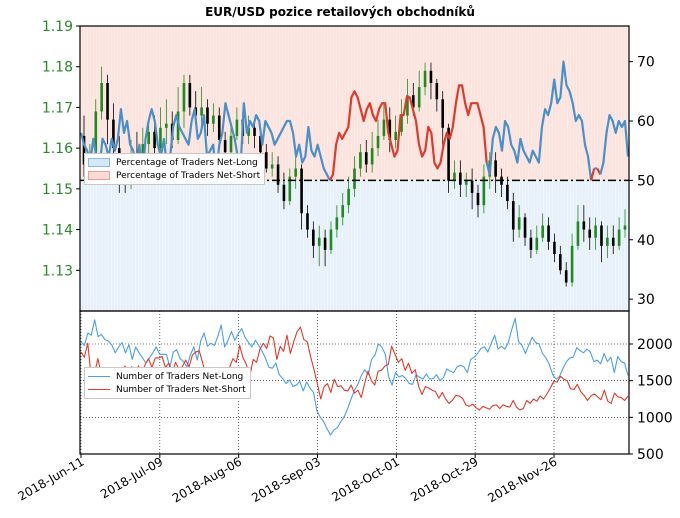 This screenshot has height=518, width=680. What do you see at coordinates (286, 479) in the screenshot?
I see `x-tick-label: 2018-Sep-03` at bounding box center [286, 479].